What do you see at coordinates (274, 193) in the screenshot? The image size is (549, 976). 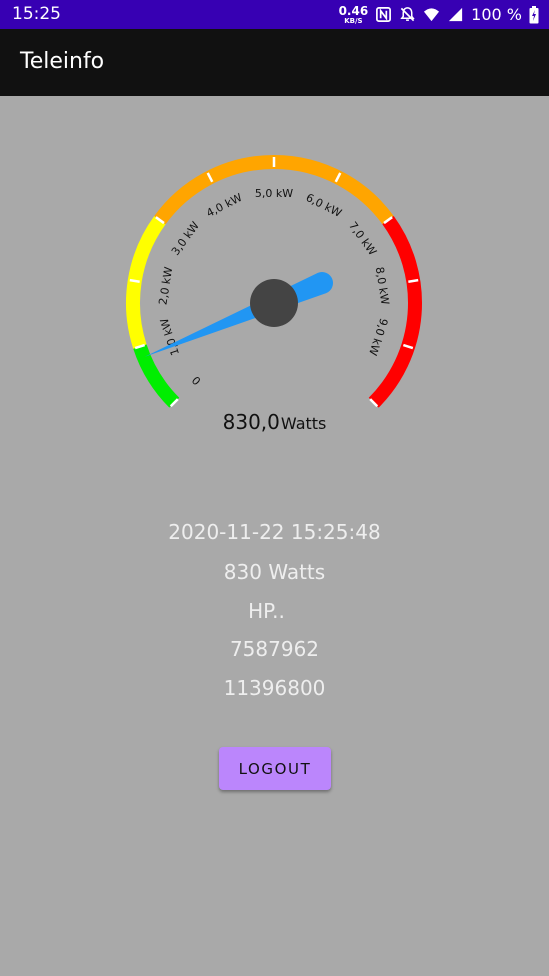 I see `gauge-tick-label: 5,0 kW` at bounding box center [274, 193].